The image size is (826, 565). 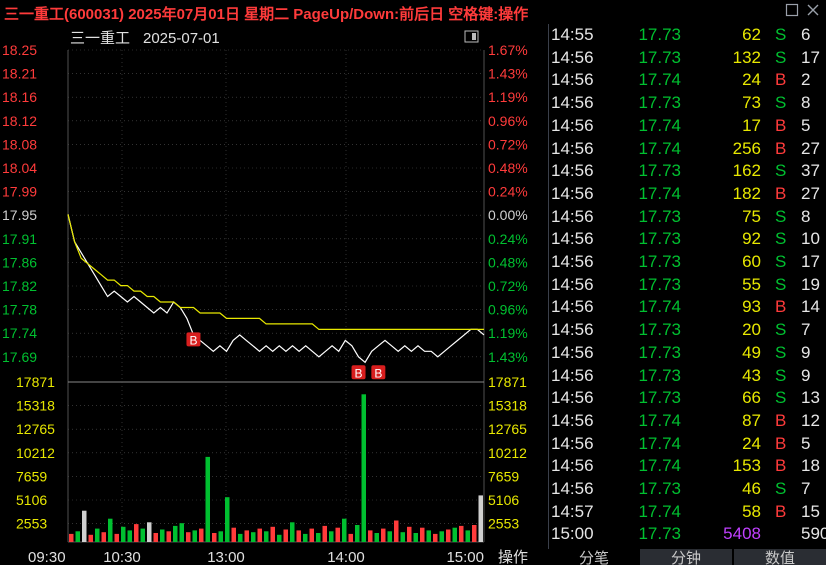 I want to click on tick-count: 37, so click(x=810, y=171).